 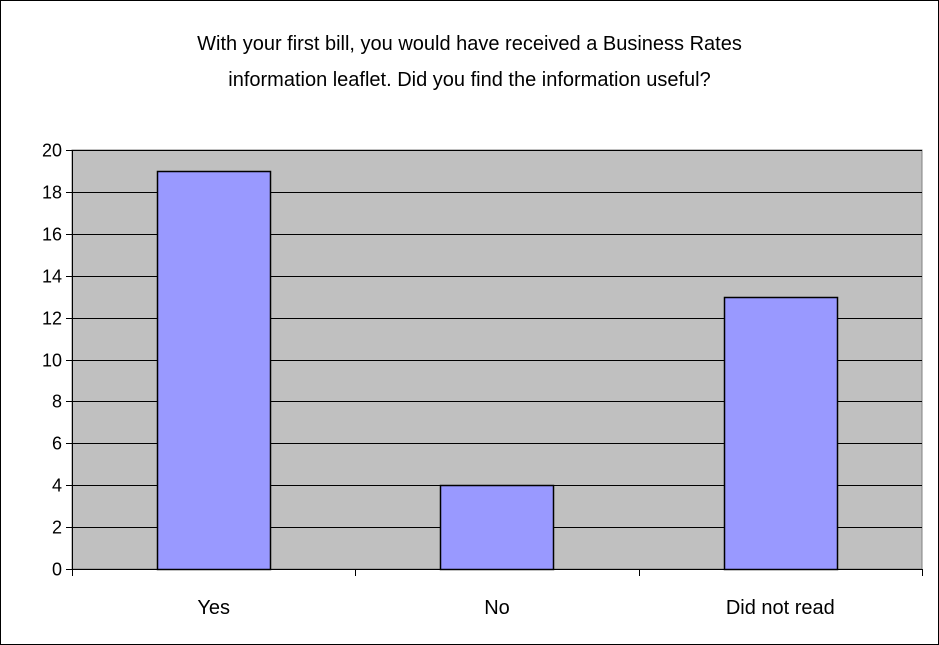 I want to click on x-category-label: Did not read, so click(x=780, y=608).